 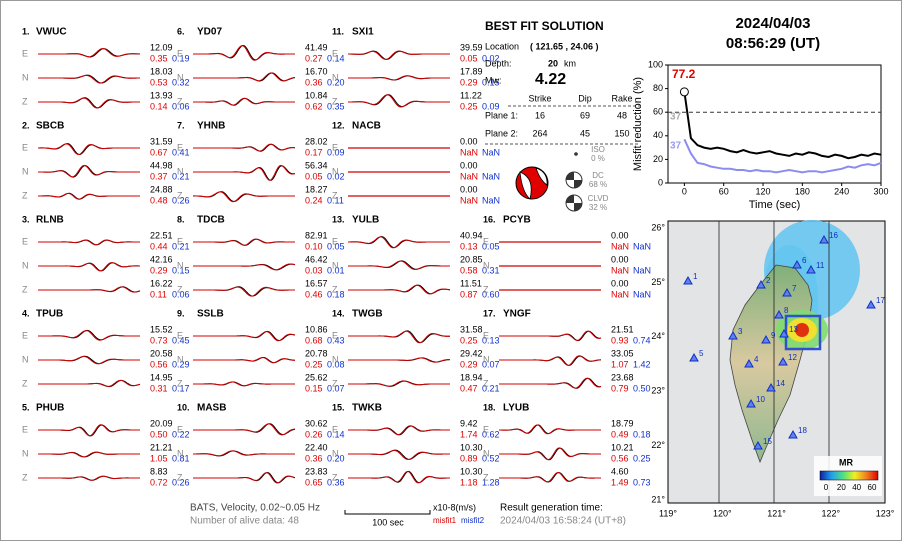 What do you see at coordinates (471, 259) in the screenshot?
I see `amplitude: 20.85` at bounding box center [471, 259].